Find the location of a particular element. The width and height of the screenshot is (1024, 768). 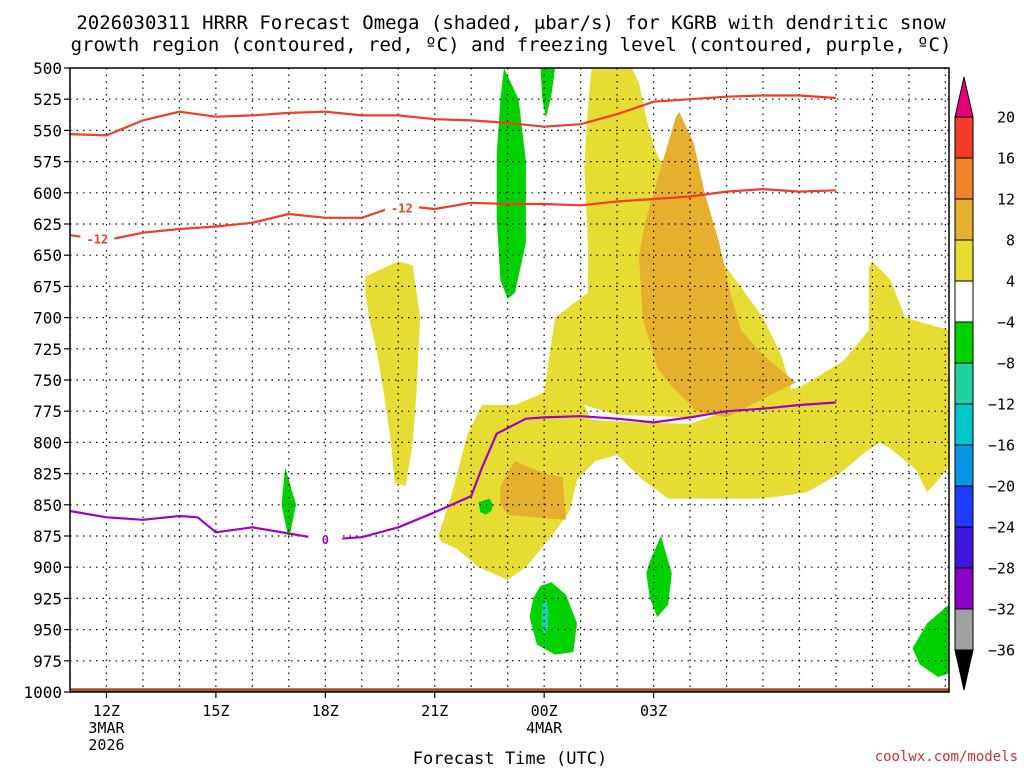

omega-pos-8-12-upper is located at coordinates (717, 264).